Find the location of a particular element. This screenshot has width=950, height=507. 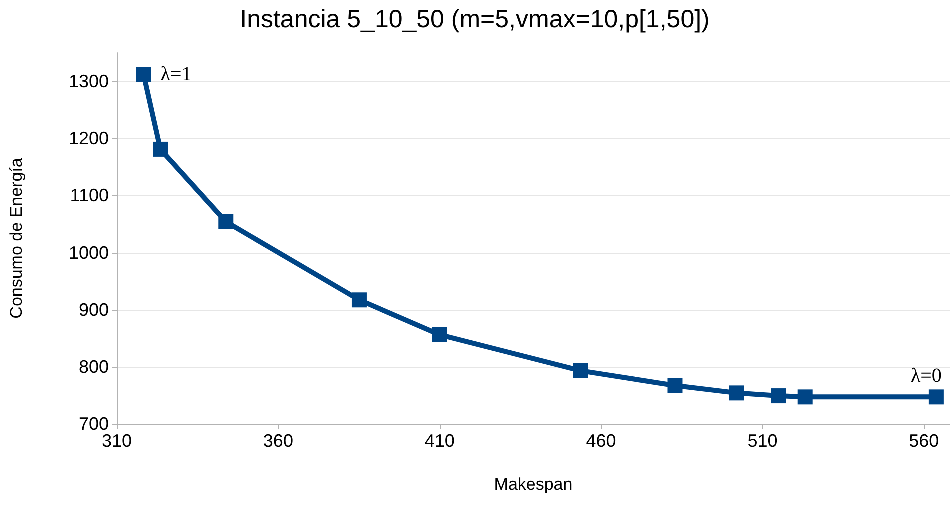

y-tick-label: 700 is located at coordinates (93, 424).